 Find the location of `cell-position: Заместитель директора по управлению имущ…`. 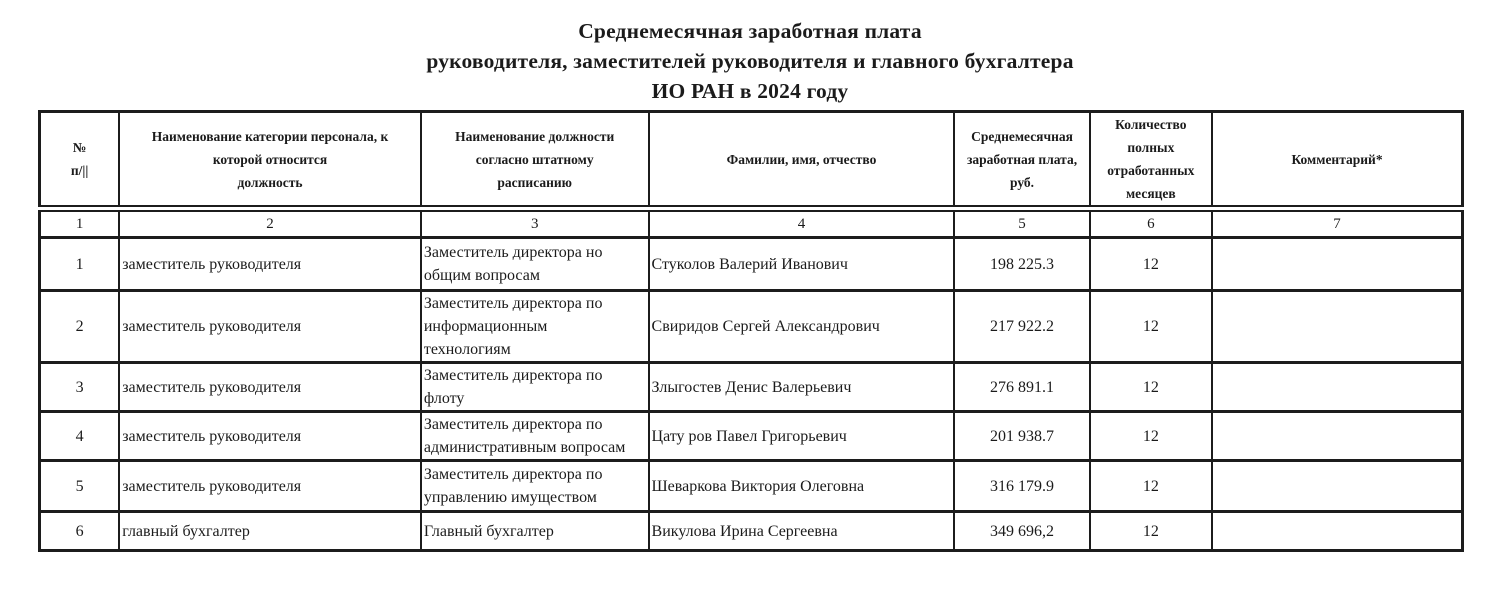

cell-position: Заместитель директора по управлению имущ… is located at coordinates (534, 486).